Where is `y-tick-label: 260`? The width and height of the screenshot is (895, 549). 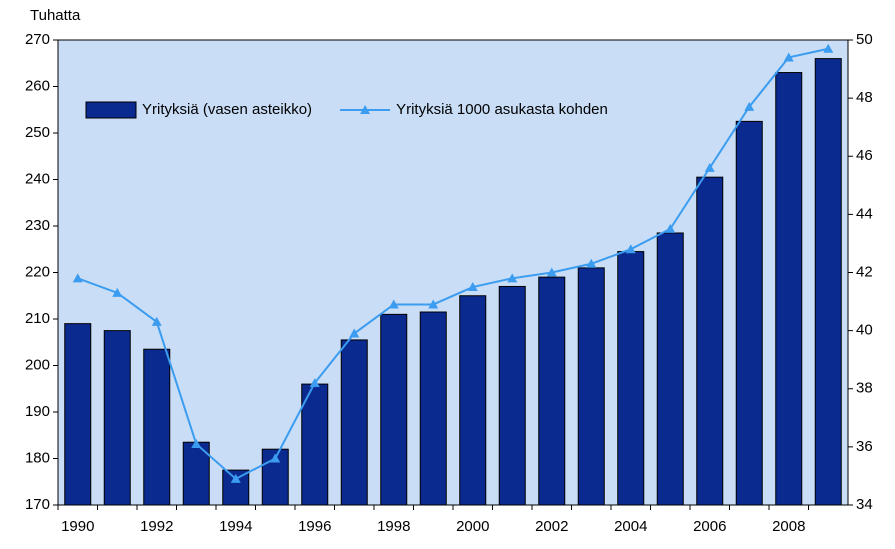
y-tick-label: 260 is located at coordinates (37, 85).